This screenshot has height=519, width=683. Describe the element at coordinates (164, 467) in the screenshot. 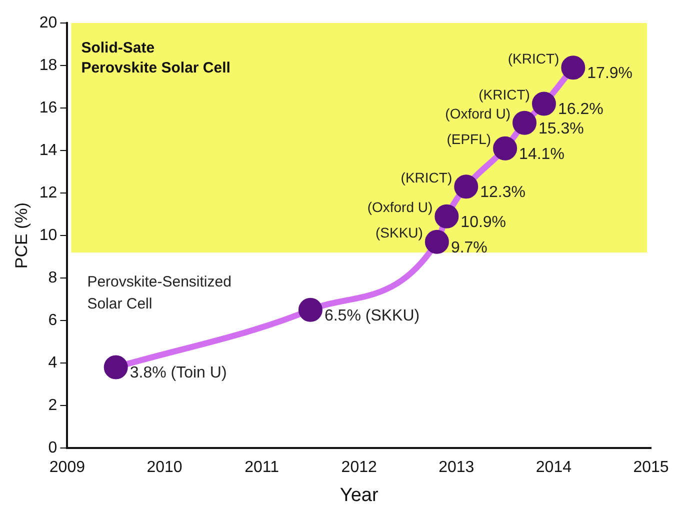

I see `x-tick-label: 2010` at that location.